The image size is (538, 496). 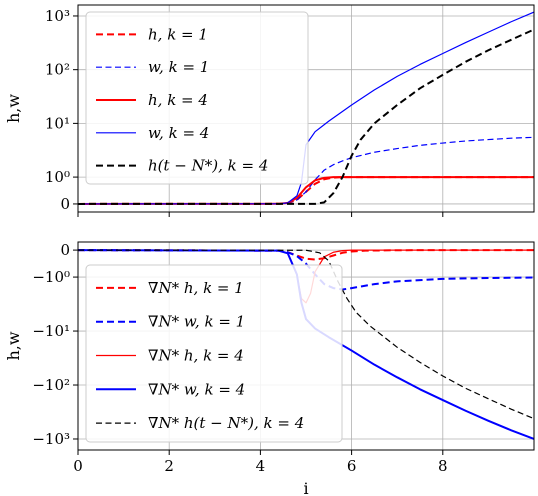 What do you see at coordinates (169, 466) in the screenshot?
I see `x-tick-label: 2` at bounding box center [169, 466].